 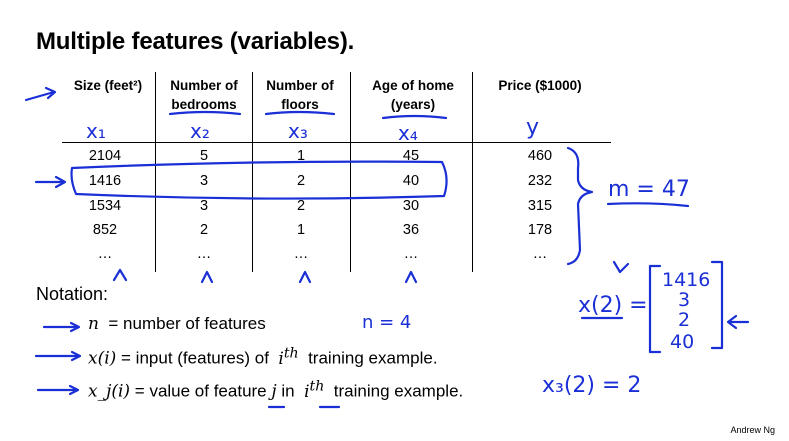 What do you see at coordinates (187, 323) in the screenshot?
I see `notation-text: = number of features` at bounding box center [187, 323].